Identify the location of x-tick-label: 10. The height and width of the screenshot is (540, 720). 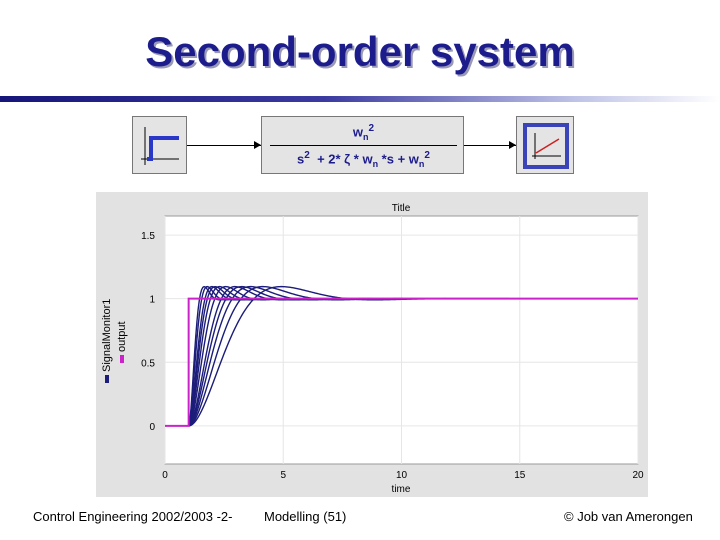
(402, 475).